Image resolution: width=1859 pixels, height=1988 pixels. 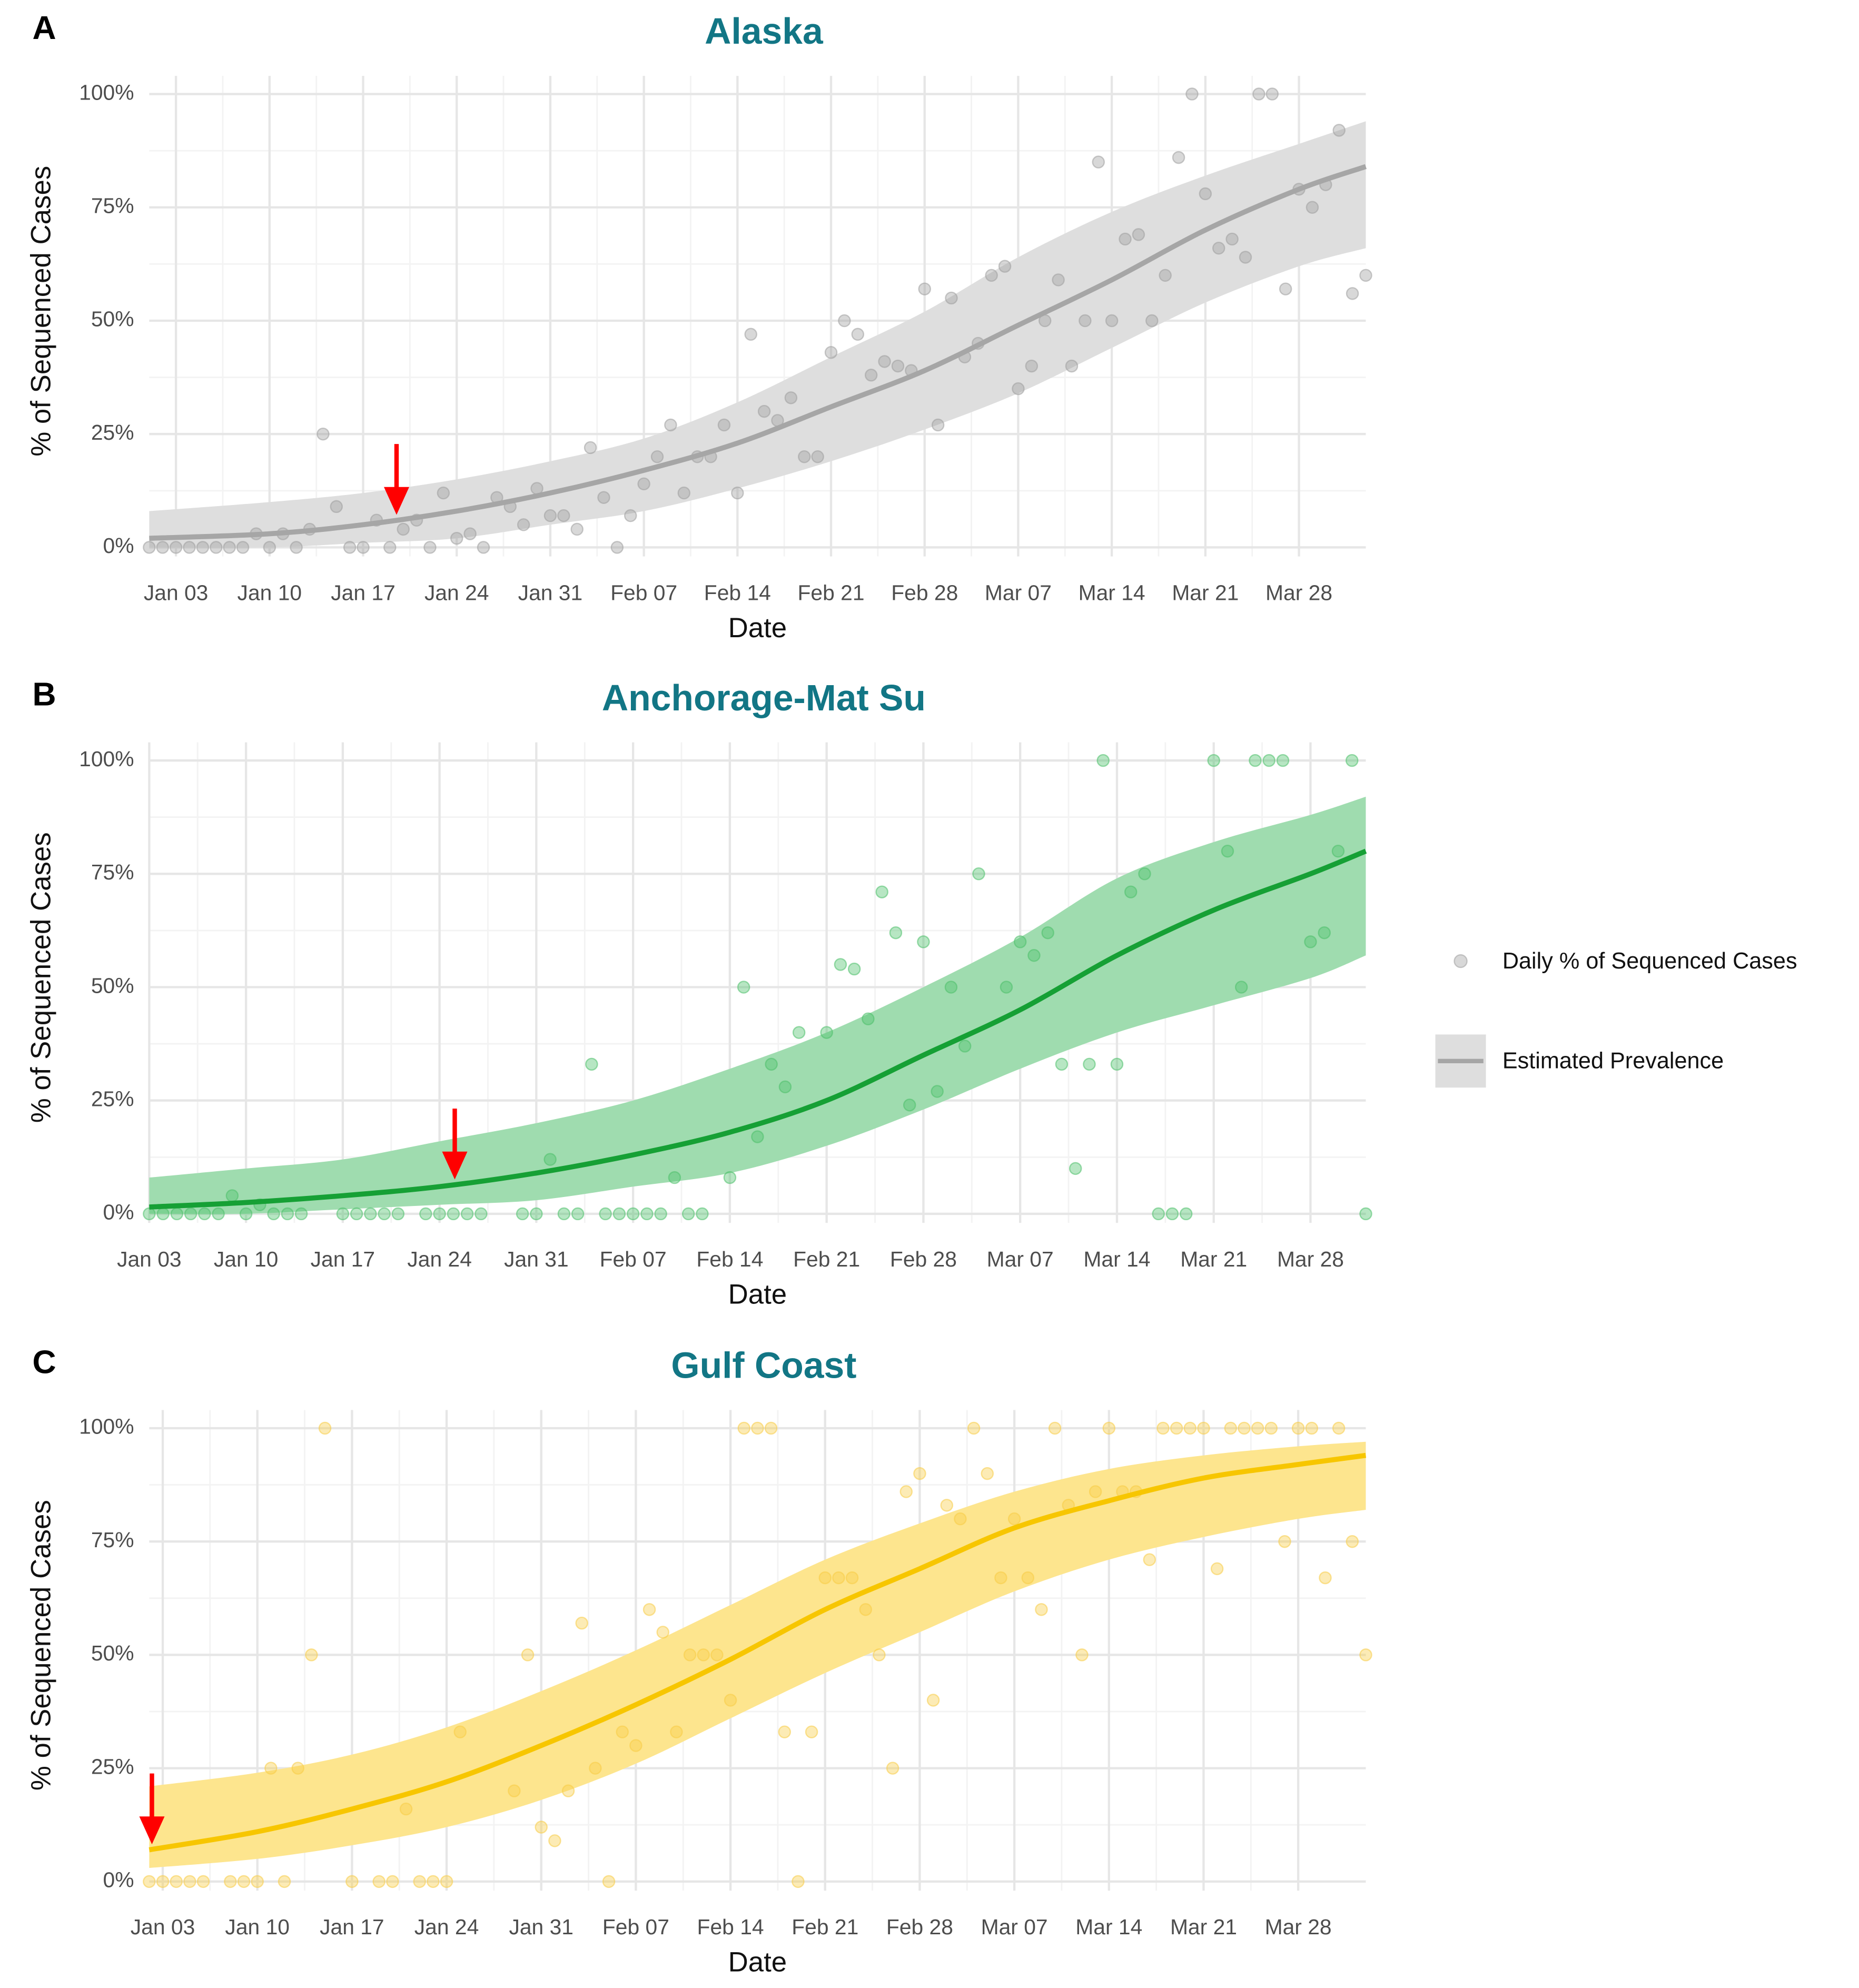 I want to click on x-tick-label: Feb 21, so click(x=825, y=1927).